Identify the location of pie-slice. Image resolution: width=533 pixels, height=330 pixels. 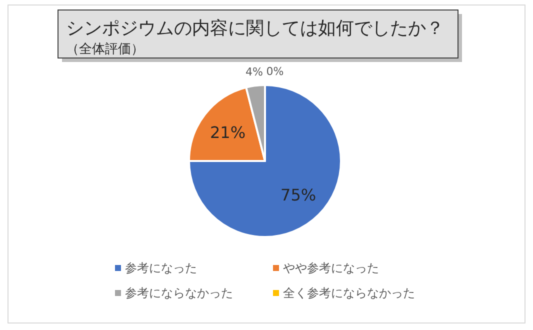
(265, 161).